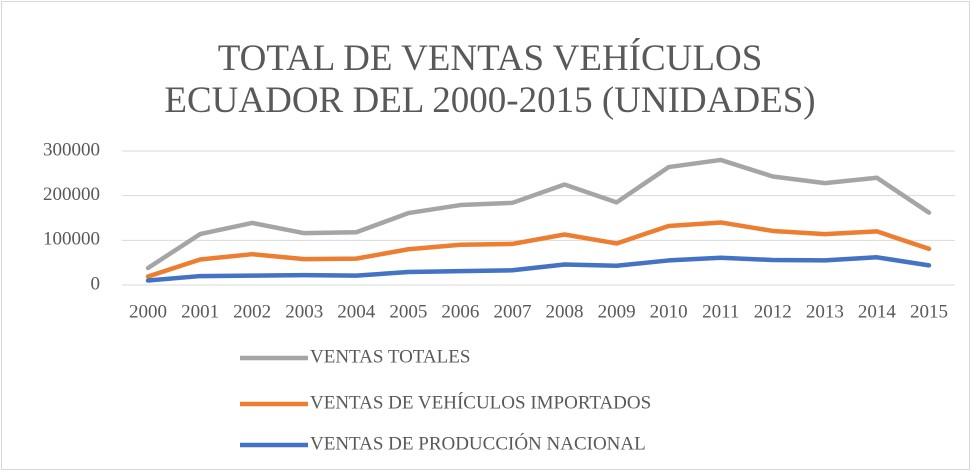  I want to click on y-tick-label: 200000, so click(71, 194).